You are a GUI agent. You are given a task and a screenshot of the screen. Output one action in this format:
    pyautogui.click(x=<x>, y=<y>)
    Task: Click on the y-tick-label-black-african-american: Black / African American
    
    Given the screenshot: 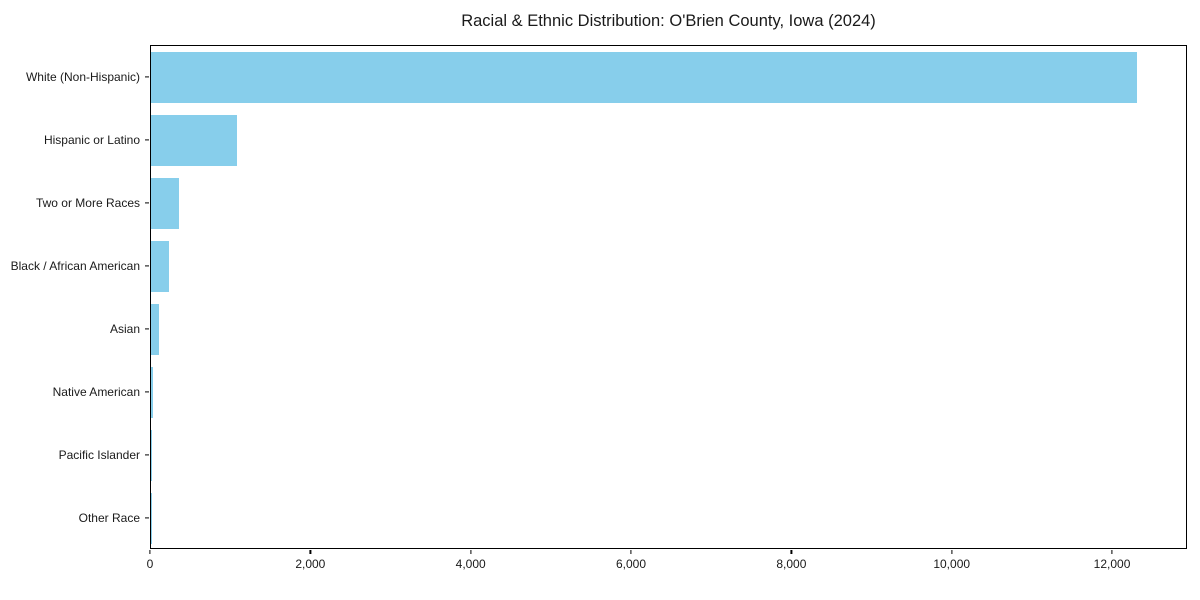 What is the action you would take?
    pyautogui.click(x=75, y=265)
    